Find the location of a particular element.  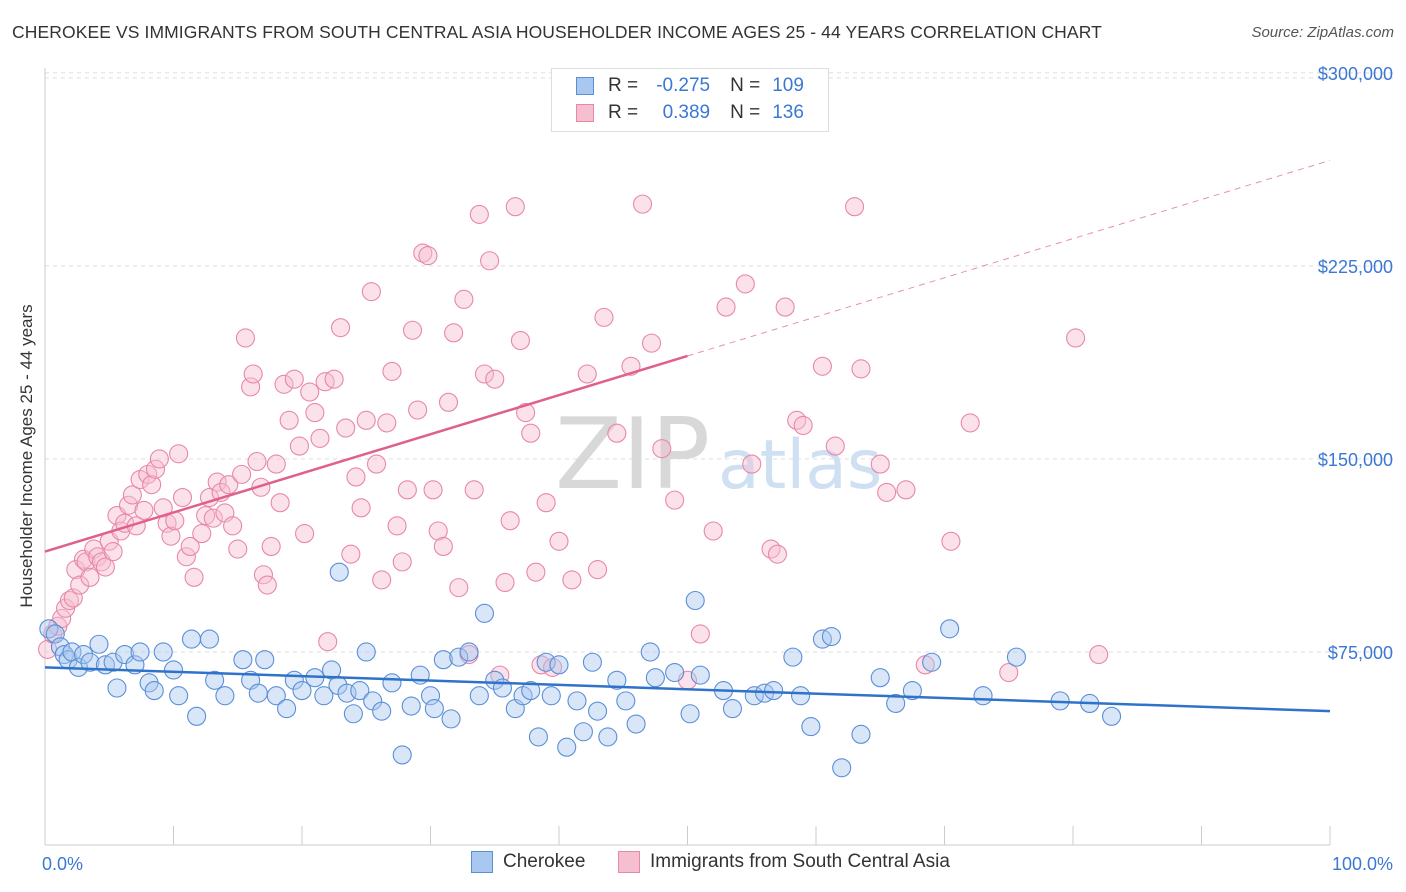

y-axis-label: Householder Income Ages 25 - 44 years is located at coordinates (26, 455).